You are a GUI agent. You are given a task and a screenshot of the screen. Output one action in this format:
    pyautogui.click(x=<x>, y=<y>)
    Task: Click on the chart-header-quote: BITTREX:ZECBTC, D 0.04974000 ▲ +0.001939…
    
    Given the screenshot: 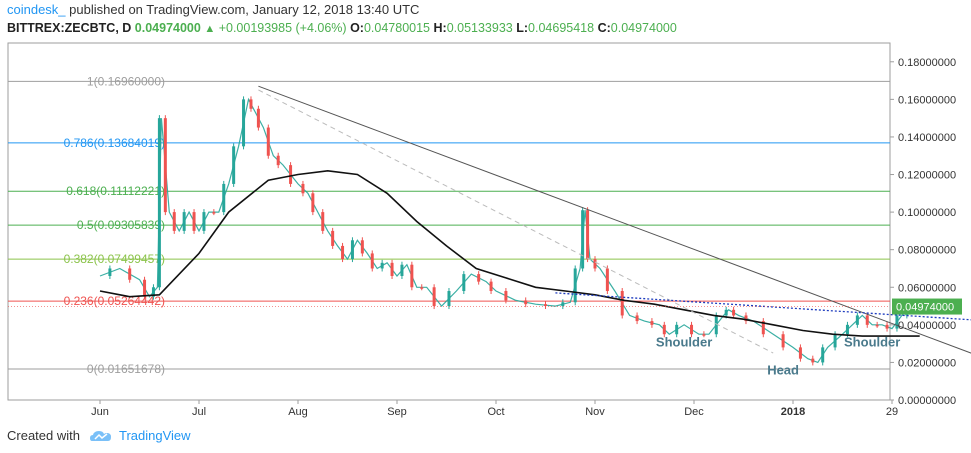 What is the action you would take?
    pyautogui.click(x=342, y=28)
    